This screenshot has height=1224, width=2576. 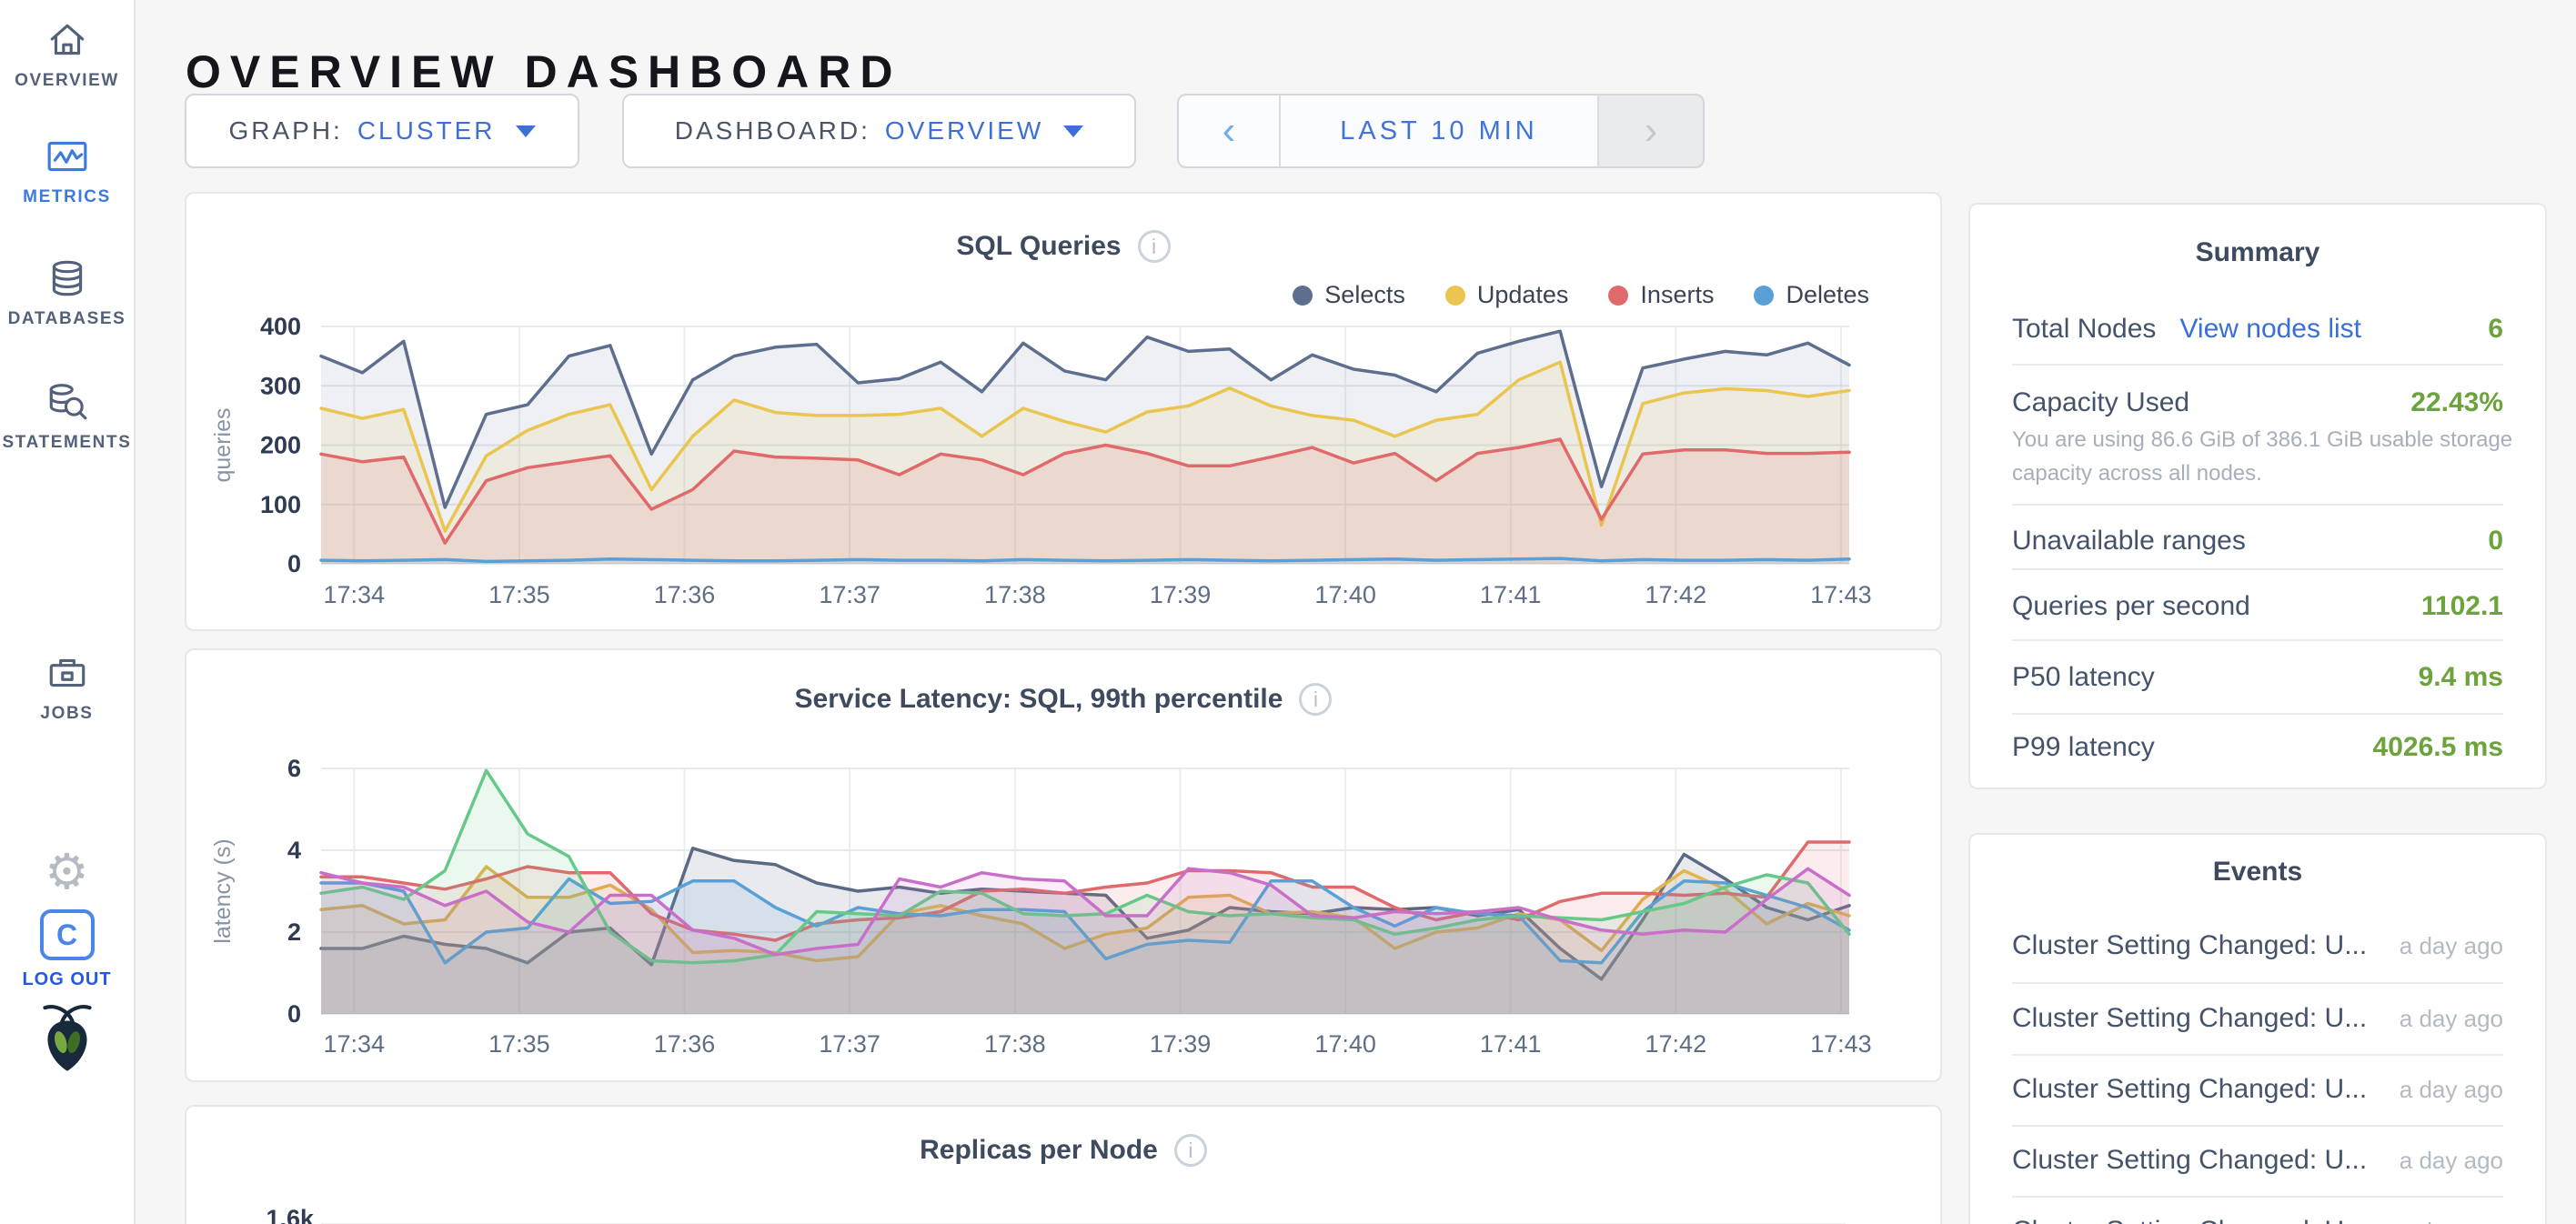 What do you see at coordinates (1661, 295) in the screenshot?
I see `legend-item-inserts: Inserts` at bounding box center [1661, 295].